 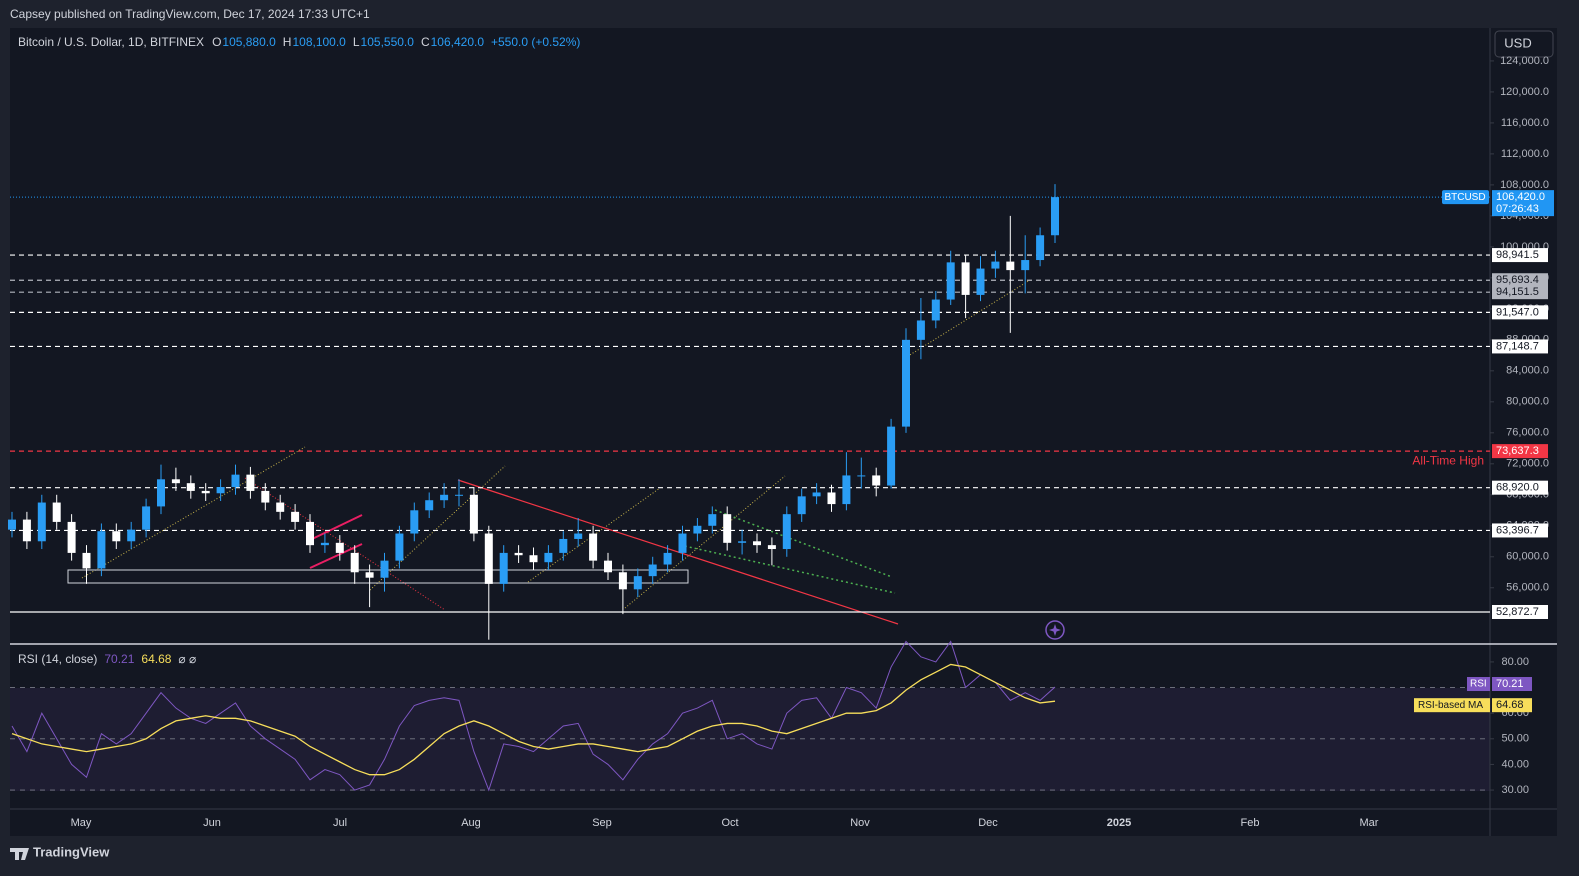 I want to click on x-tick-label: Dec, so click(x=988, y=823).